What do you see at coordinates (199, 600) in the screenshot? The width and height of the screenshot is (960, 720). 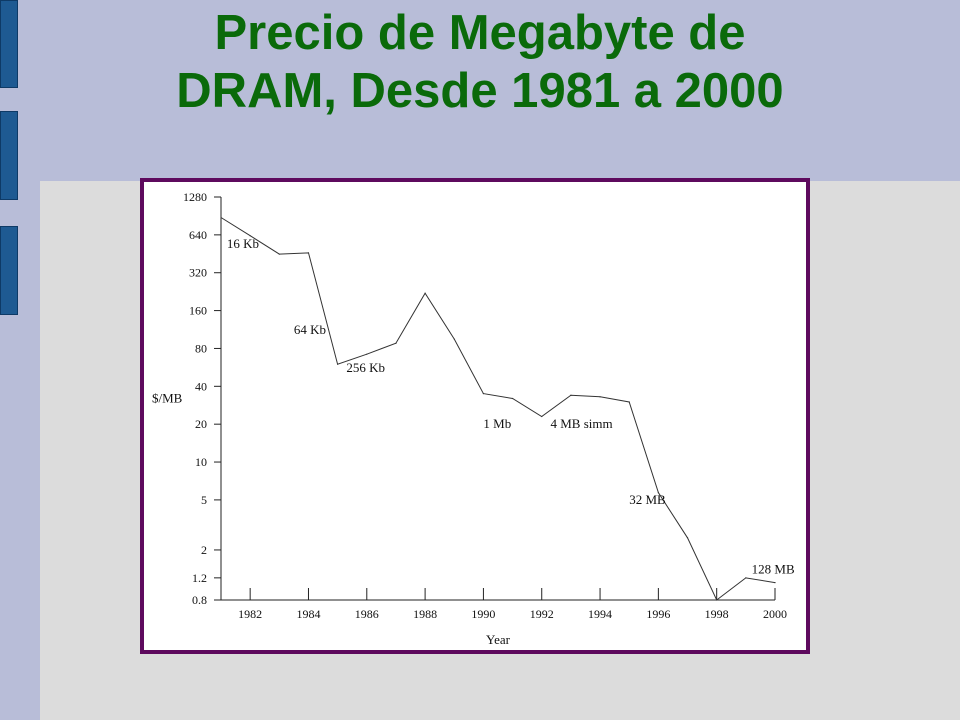 I see `y-tick-label: 0.8` at bounding box center [199, 600].